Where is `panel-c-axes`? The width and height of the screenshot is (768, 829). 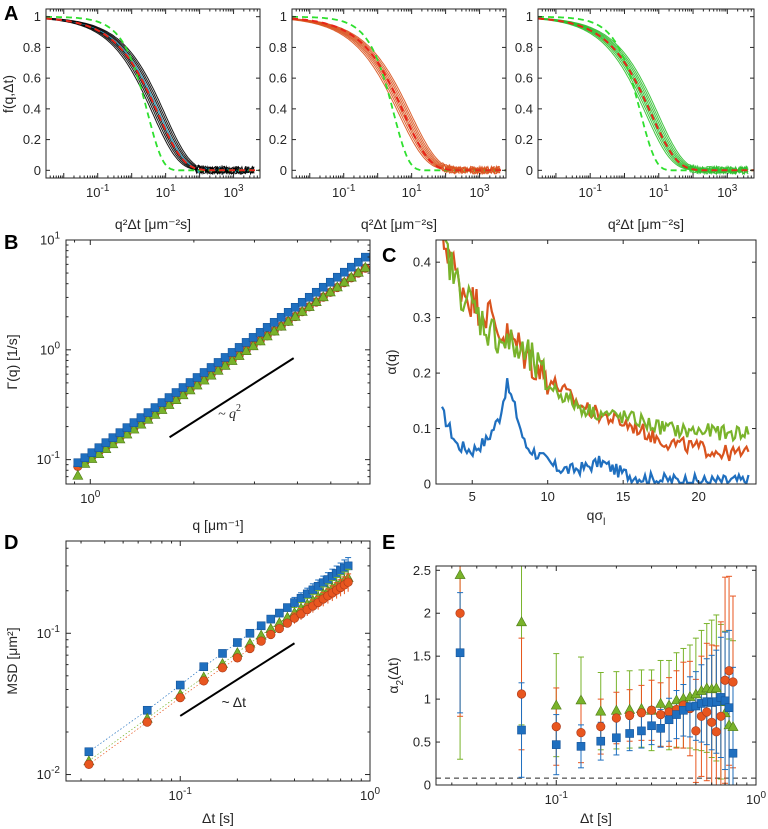
panel-c-axes is located at coordinates (596, 362).